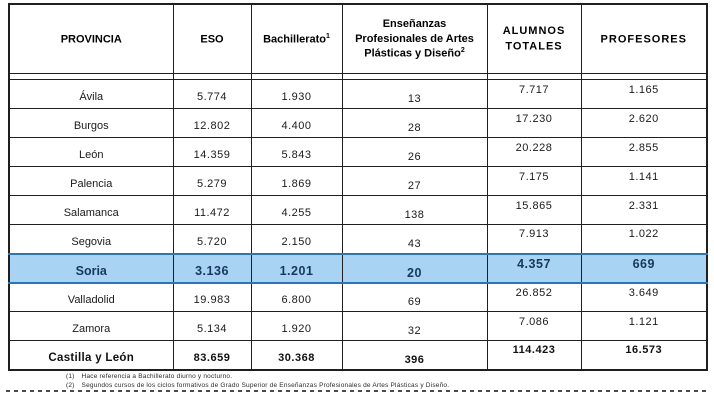 This screenshot has width=714, height=401. I want to click on cell-alumnos: 26.852, so click(534, 297).